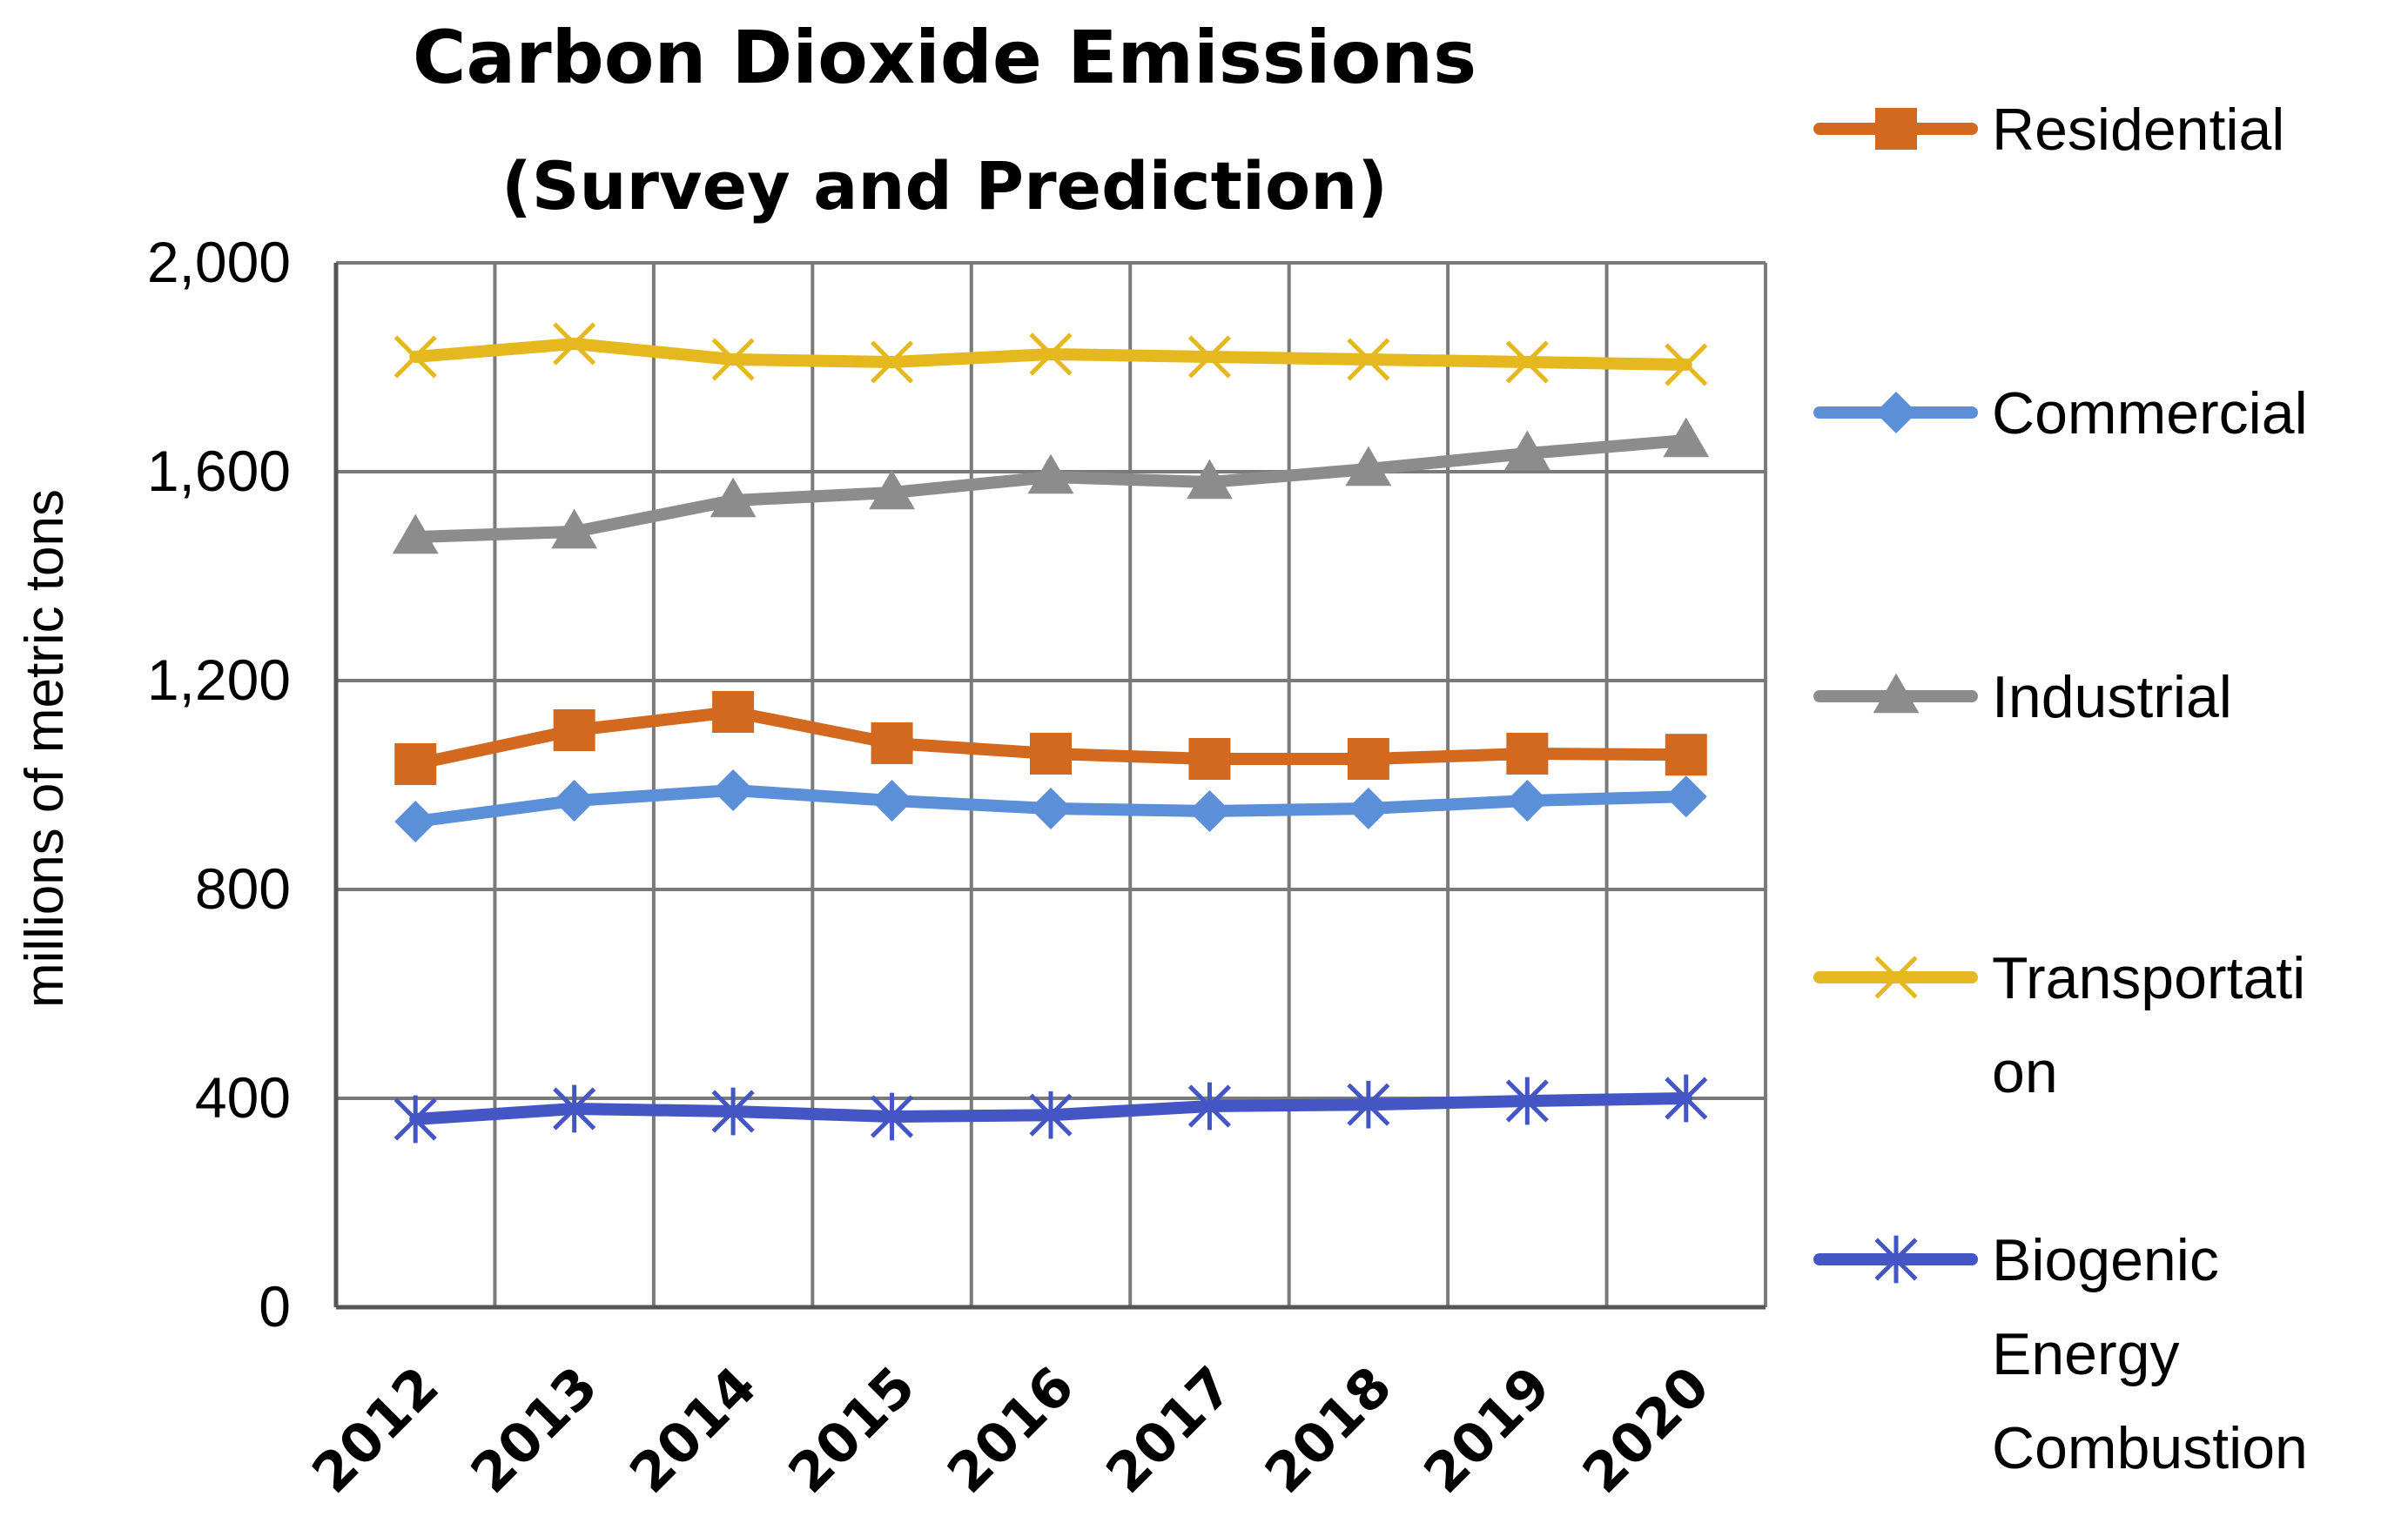 The image size is (2408, 1530). I want to click on legend-label: Industrial, so click(2112, 697).